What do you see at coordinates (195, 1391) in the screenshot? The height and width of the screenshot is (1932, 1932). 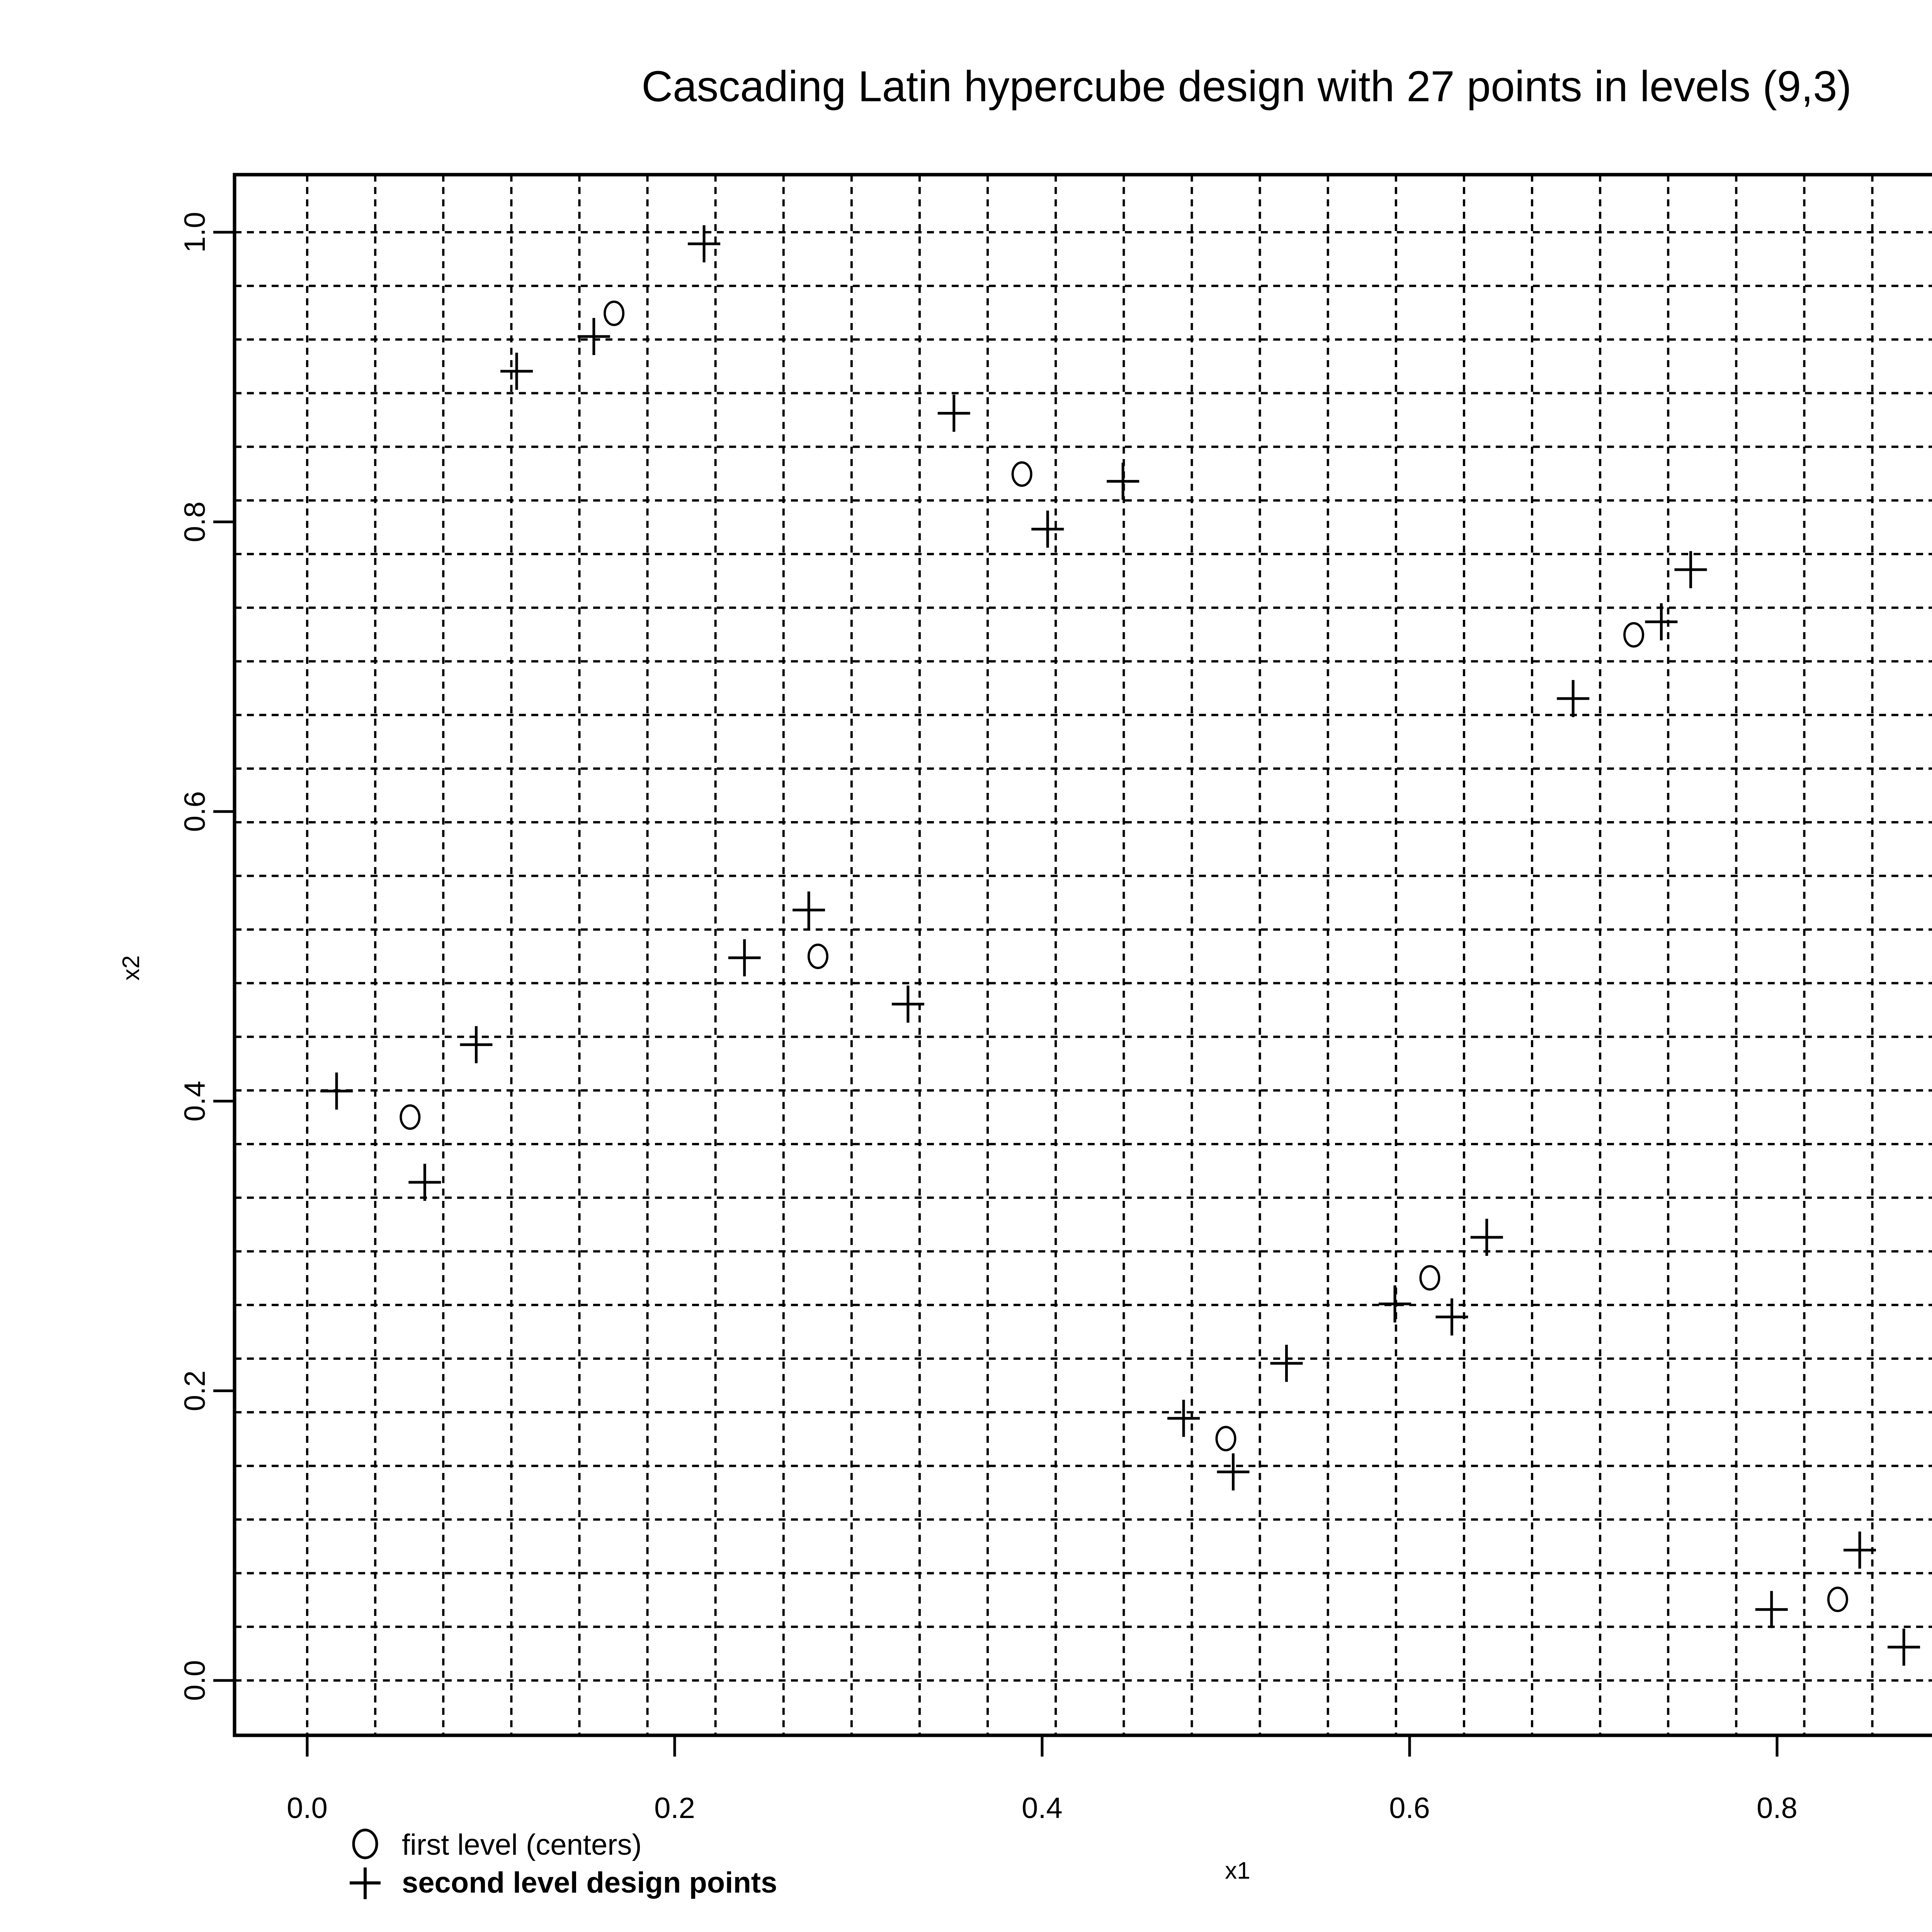 I see `y-tick-label: 0.2` at bounding box center [195, 1391].